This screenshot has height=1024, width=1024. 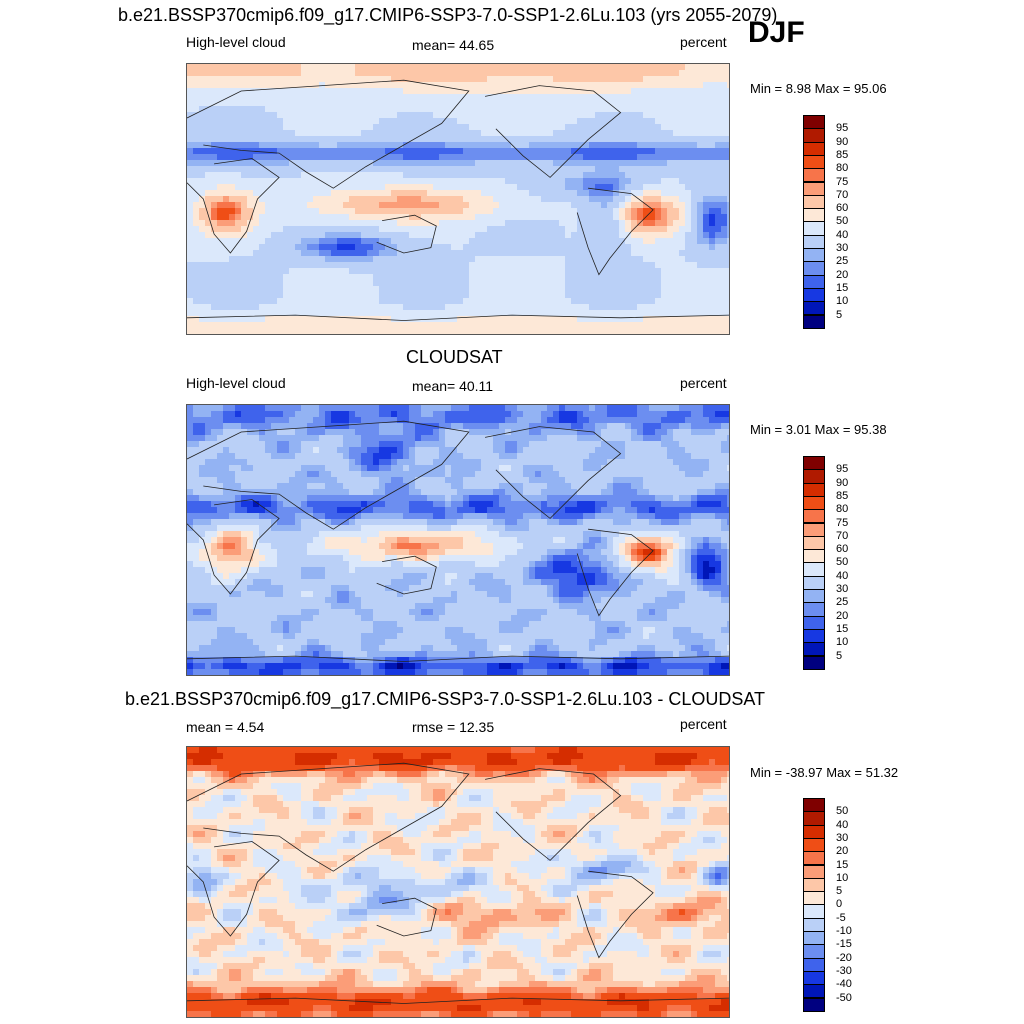 I want to click on panel-3-mean-label: mean = 4.54, so click(x=225, y=727).